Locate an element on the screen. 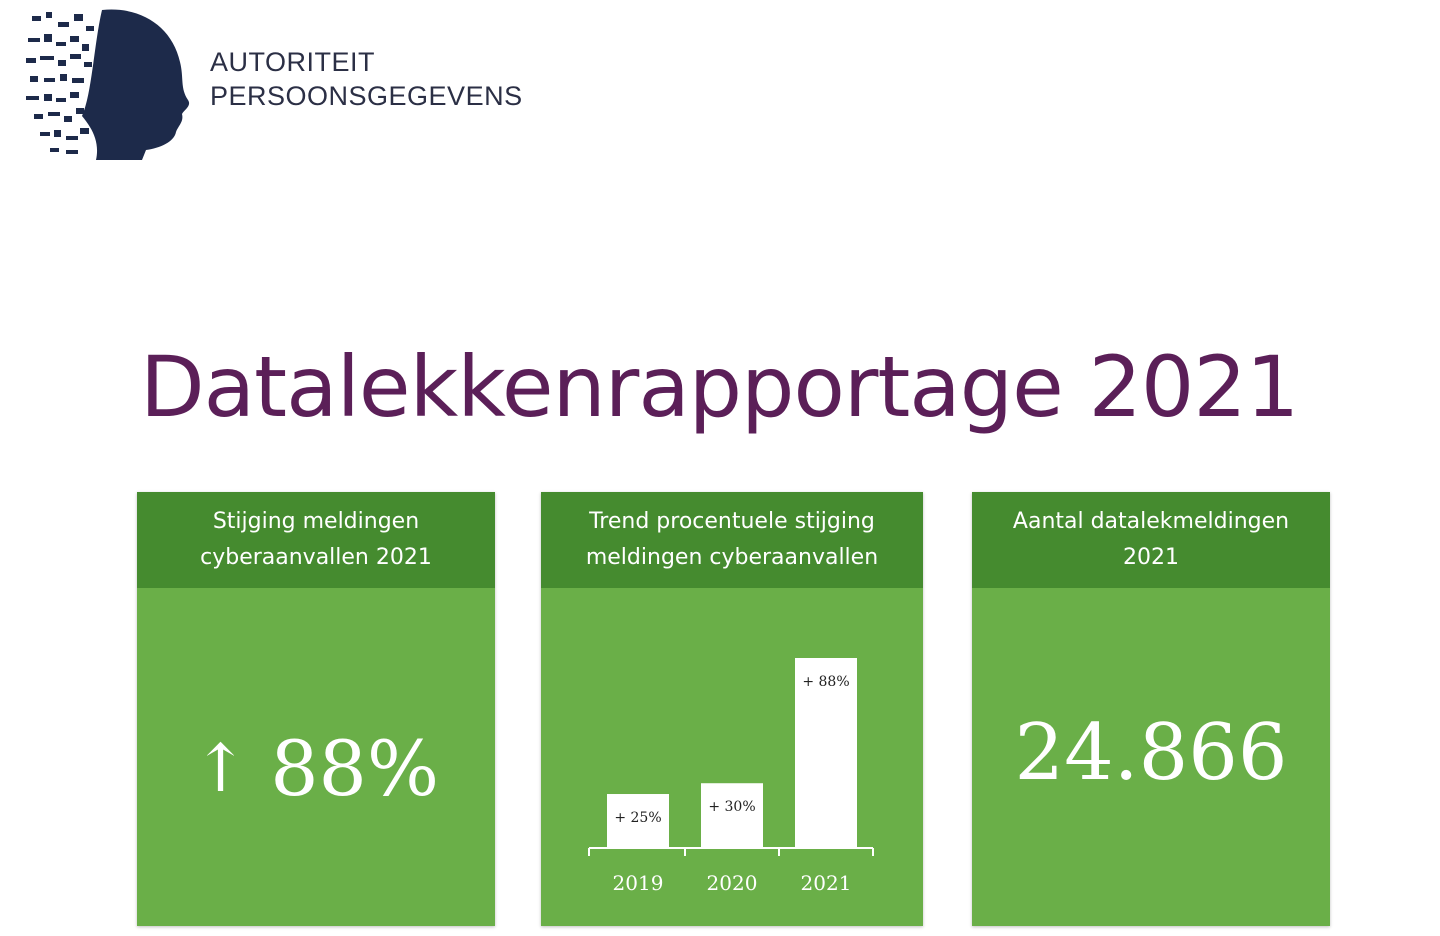 This screenshot has height=936, width=1440. increase-header-line2: cyberaanvallen 2021 is located at coordinates (316, 557).